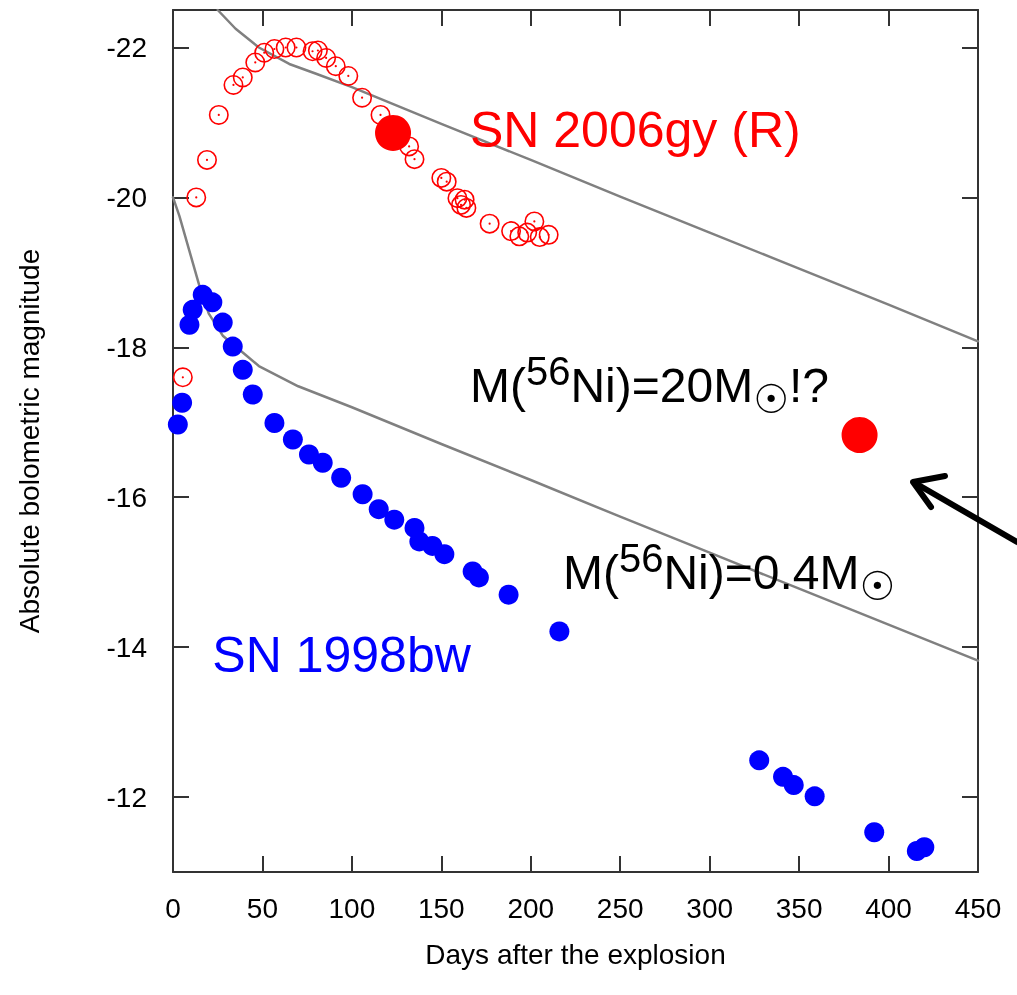 The height and width of the screenshot is (995, 1017). I want to click on y-tick-label: -12, so click(126, 797).